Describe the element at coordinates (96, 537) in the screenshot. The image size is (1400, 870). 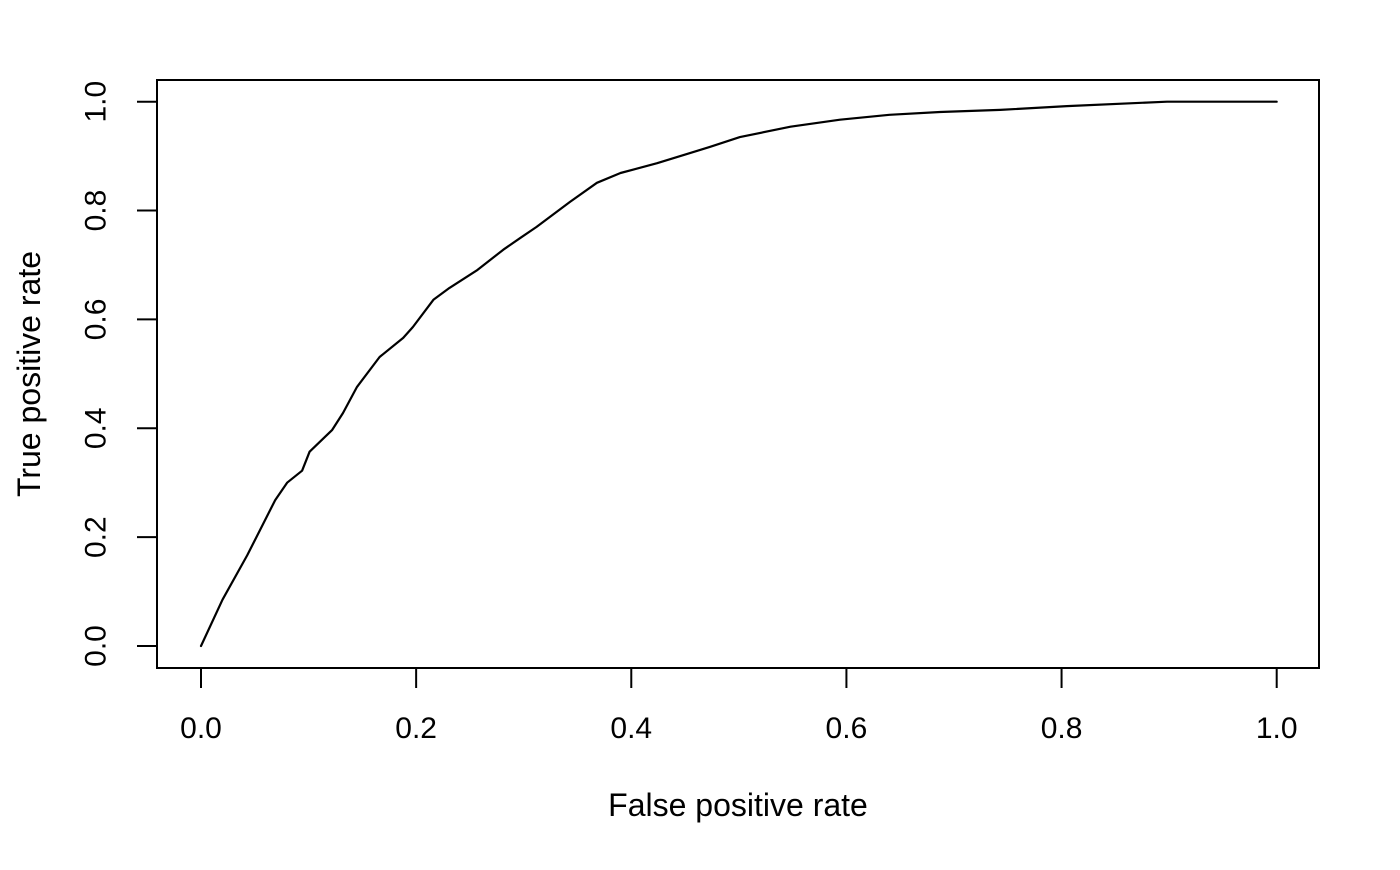
I see `y-tick-label: 0.2` at that location.